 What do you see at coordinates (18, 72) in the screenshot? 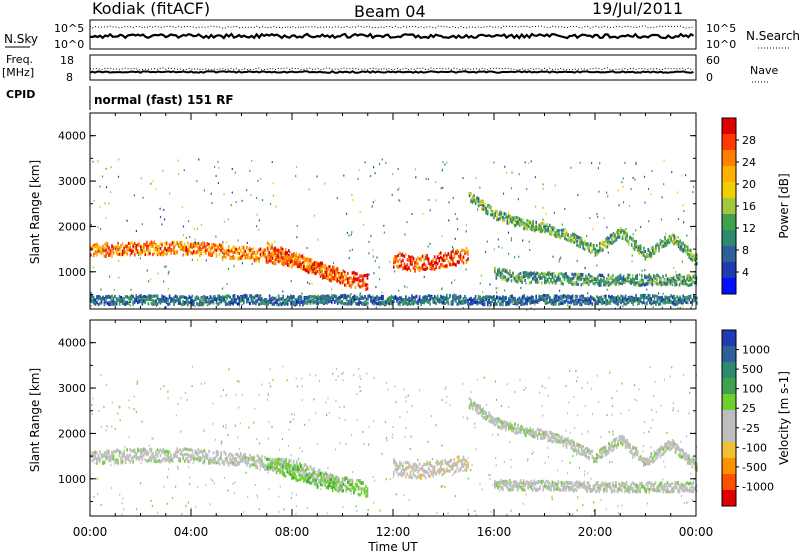
I see `freq-unit: [MHz]` at bounding box center [18, 72].